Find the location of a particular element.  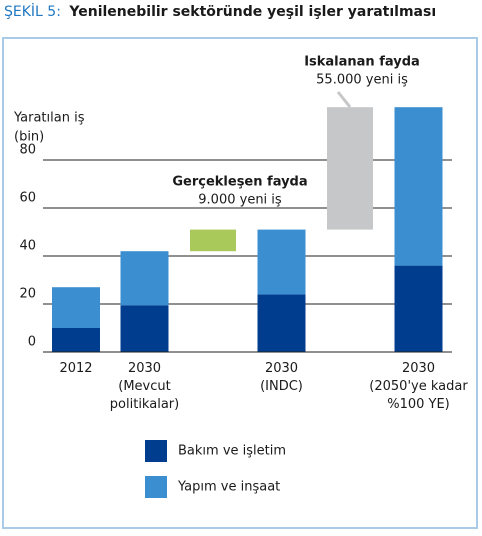

x-tick-line: (Mevcut is located at coordinates (144, 386).